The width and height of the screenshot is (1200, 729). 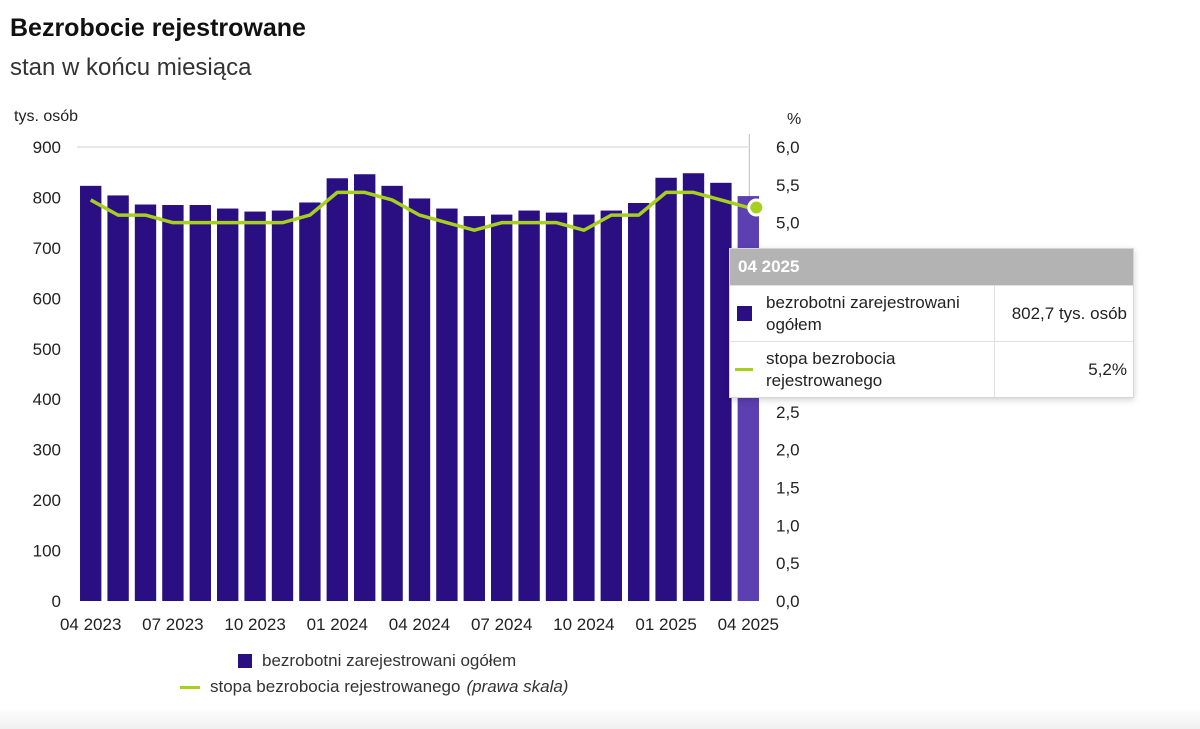 I want to click on x-tick-label: 04 2023, so click(x=90, y=624).